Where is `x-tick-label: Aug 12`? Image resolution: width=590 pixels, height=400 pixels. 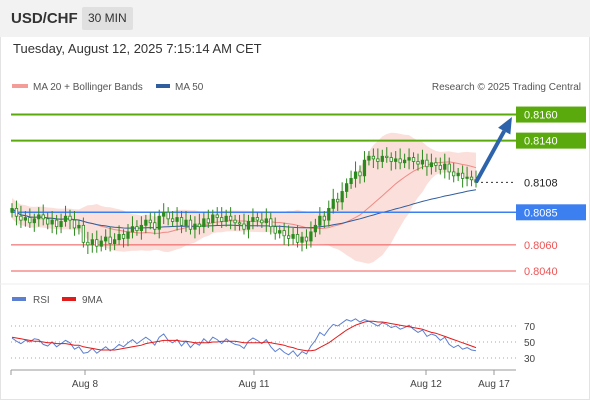
x-tick-label: Aug 12 is located at coordinates (426, 384).